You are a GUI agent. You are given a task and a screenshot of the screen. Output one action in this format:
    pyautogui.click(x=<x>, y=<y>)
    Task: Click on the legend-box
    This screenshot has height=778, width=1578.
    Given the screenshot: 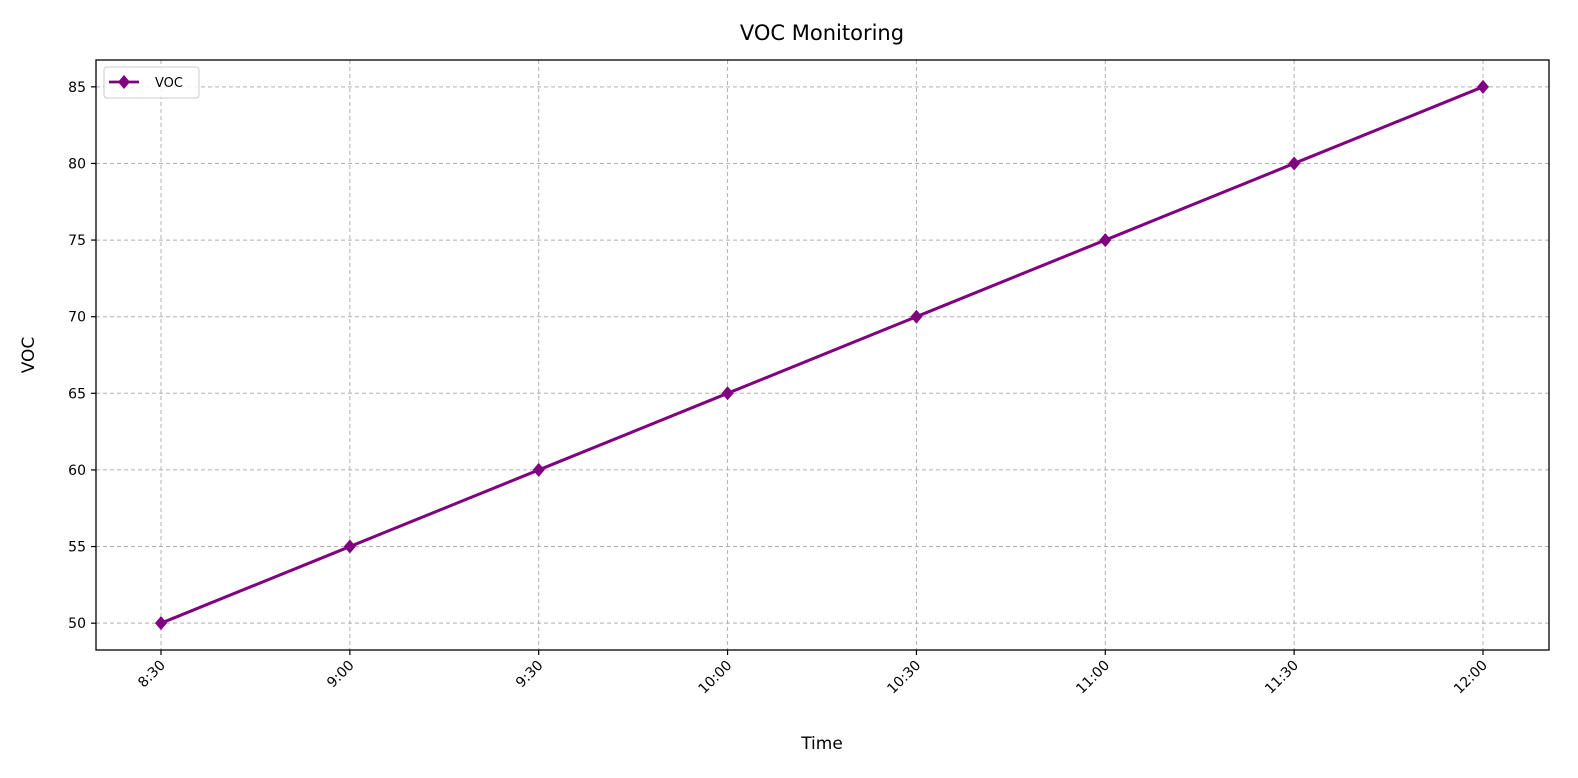 What is the action you would take?
    pyautogui.click(x=151, y=82)
    